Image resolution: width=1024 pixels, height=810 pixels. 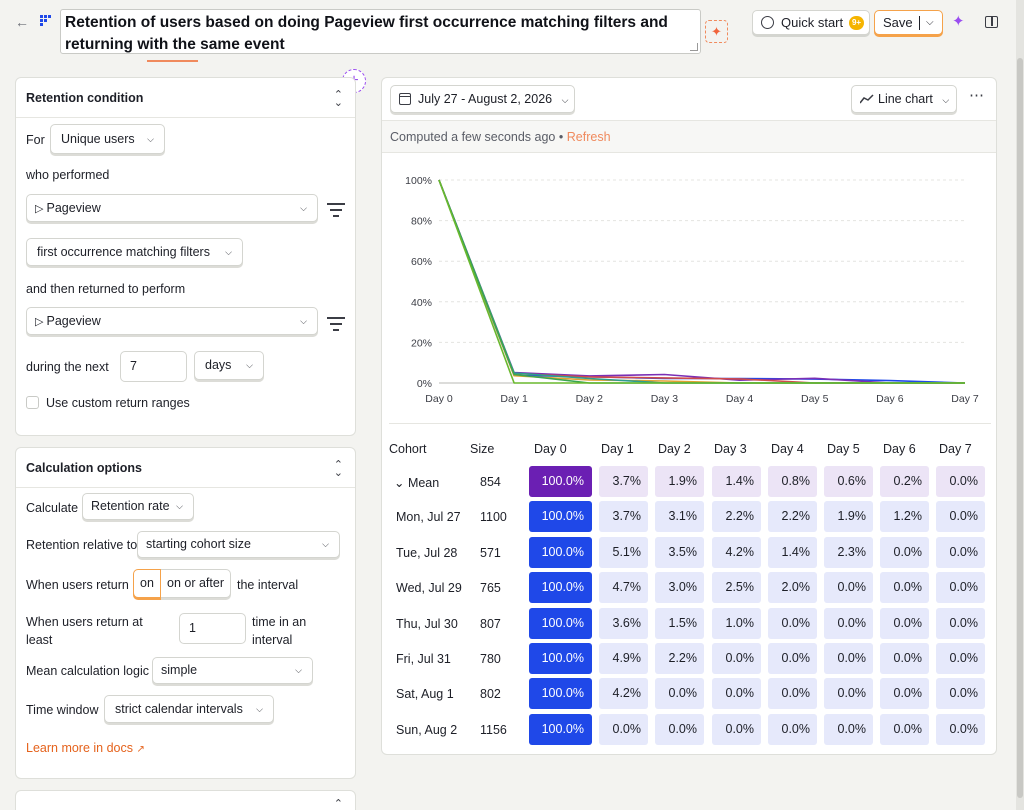 What do you see at coordinates (958, 21) in the screenshot?
I see `ai-assistant-icon: ✦` at bounding box center [958, 21].